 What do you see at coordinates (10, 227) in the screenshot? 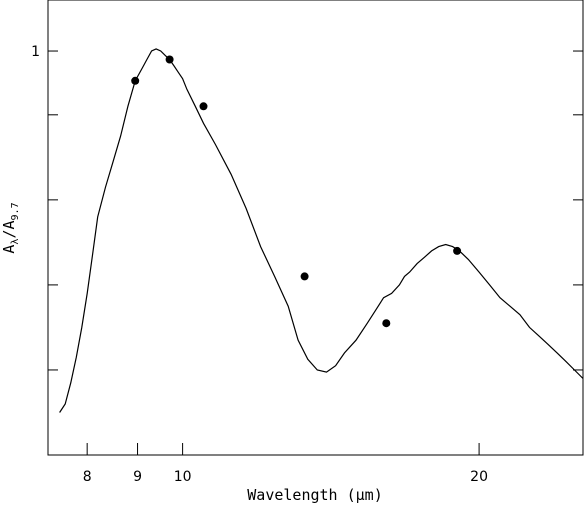
I see `y-axis-label: Aλ/A9.7` at bounding box center [10, 227].